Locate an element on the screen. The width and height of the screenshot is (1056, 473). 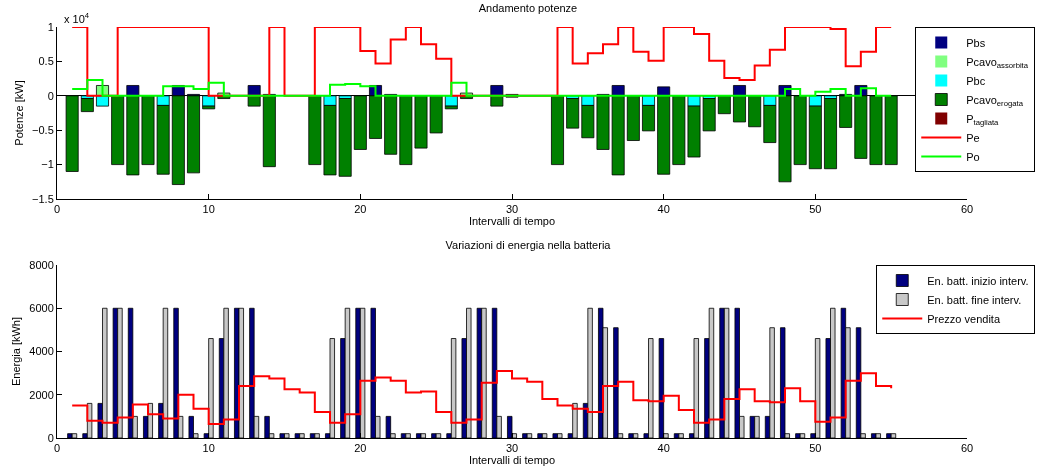
legend-label: Pbc is located at coordinates (976, 80).